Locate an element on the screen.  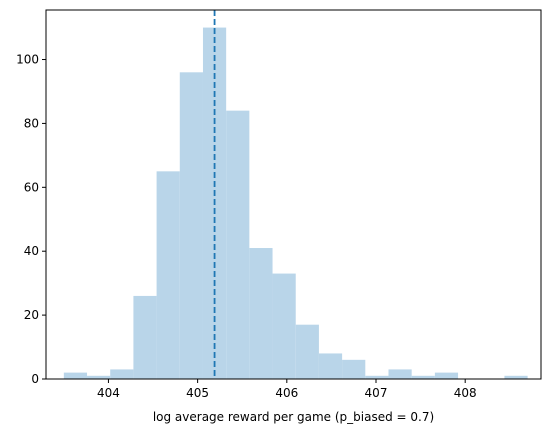
x-tick-label: 405 is located at coordinates (197, 393).